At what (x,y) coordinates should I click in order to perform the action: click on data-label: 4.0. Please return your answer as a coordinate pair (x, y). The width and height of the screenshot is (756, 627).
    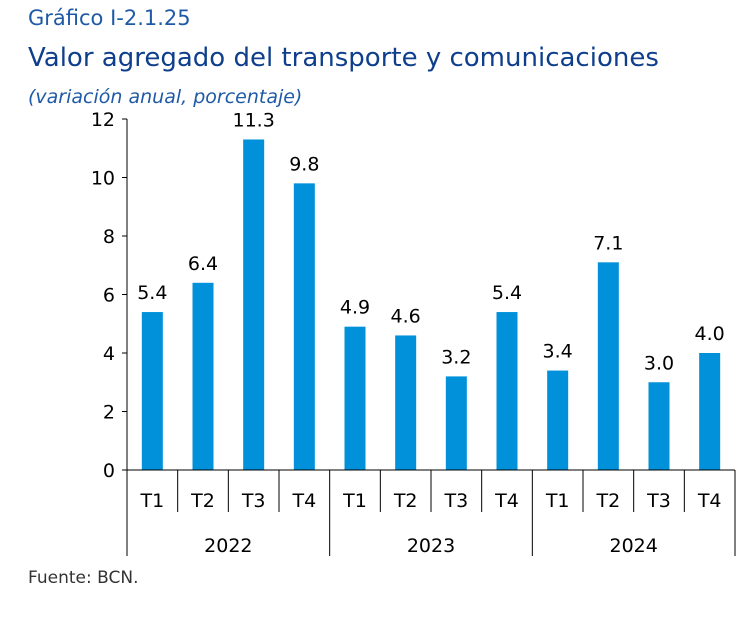
    Looking at the image, I should click on (710, 334).